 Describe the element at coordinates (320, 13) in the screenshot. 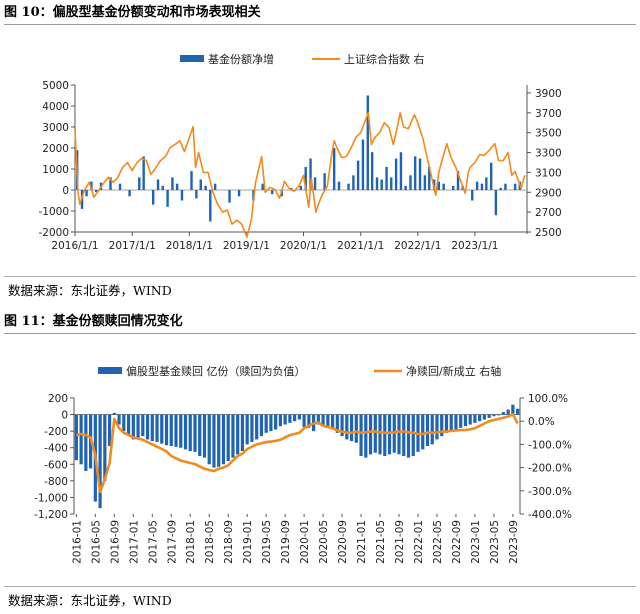

I see `figure-10-title: 图 10：偏股型基金份额变动和市场表现相关` at that location.